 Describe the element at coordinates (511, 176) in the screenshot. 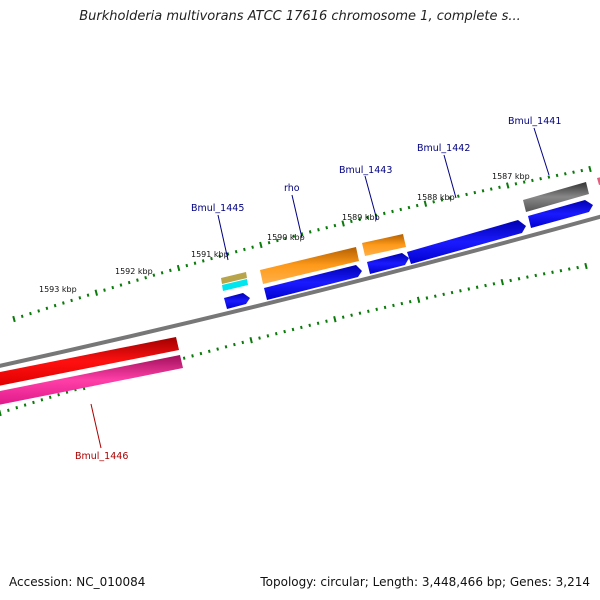

I see `kbp-label: 1587 kbp` at that location.